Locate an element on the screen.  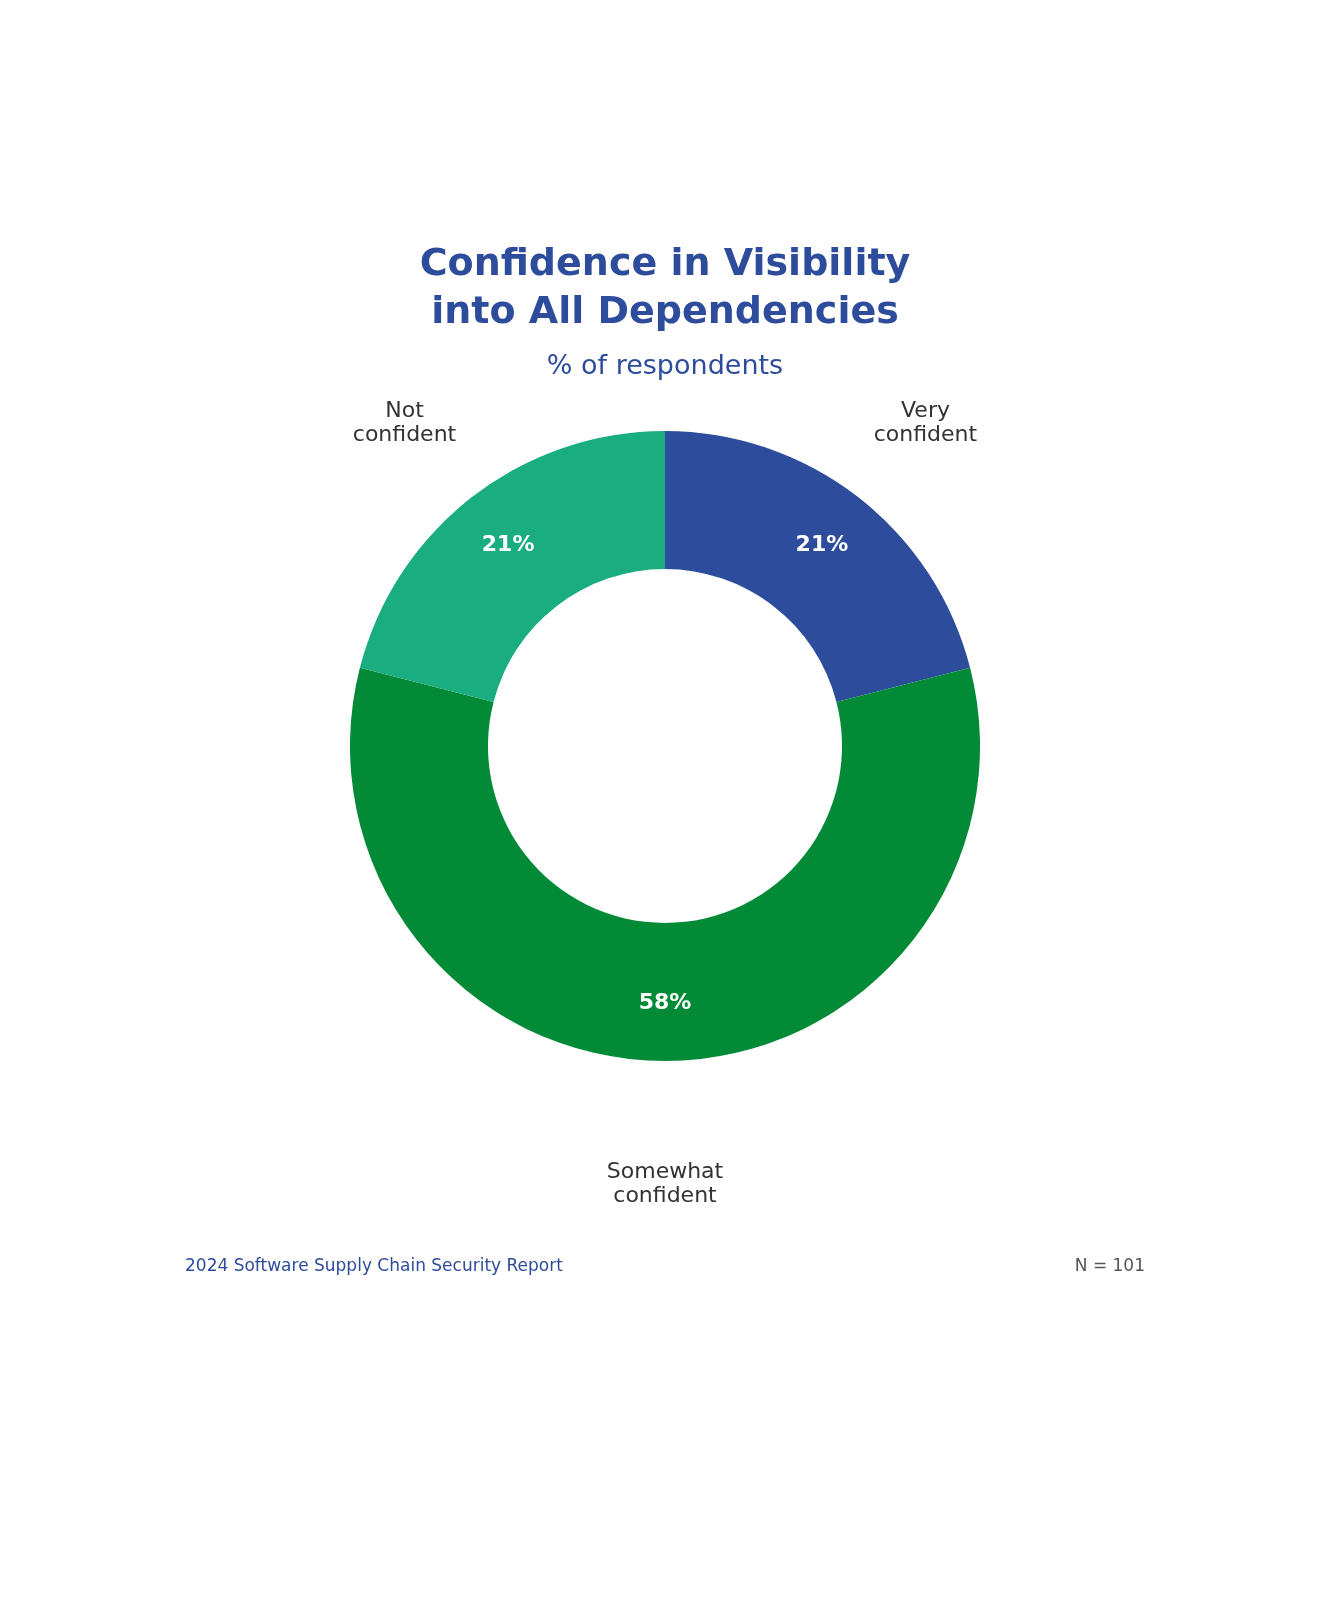
slice-label: Not confident is located at coordinates (404, 422).